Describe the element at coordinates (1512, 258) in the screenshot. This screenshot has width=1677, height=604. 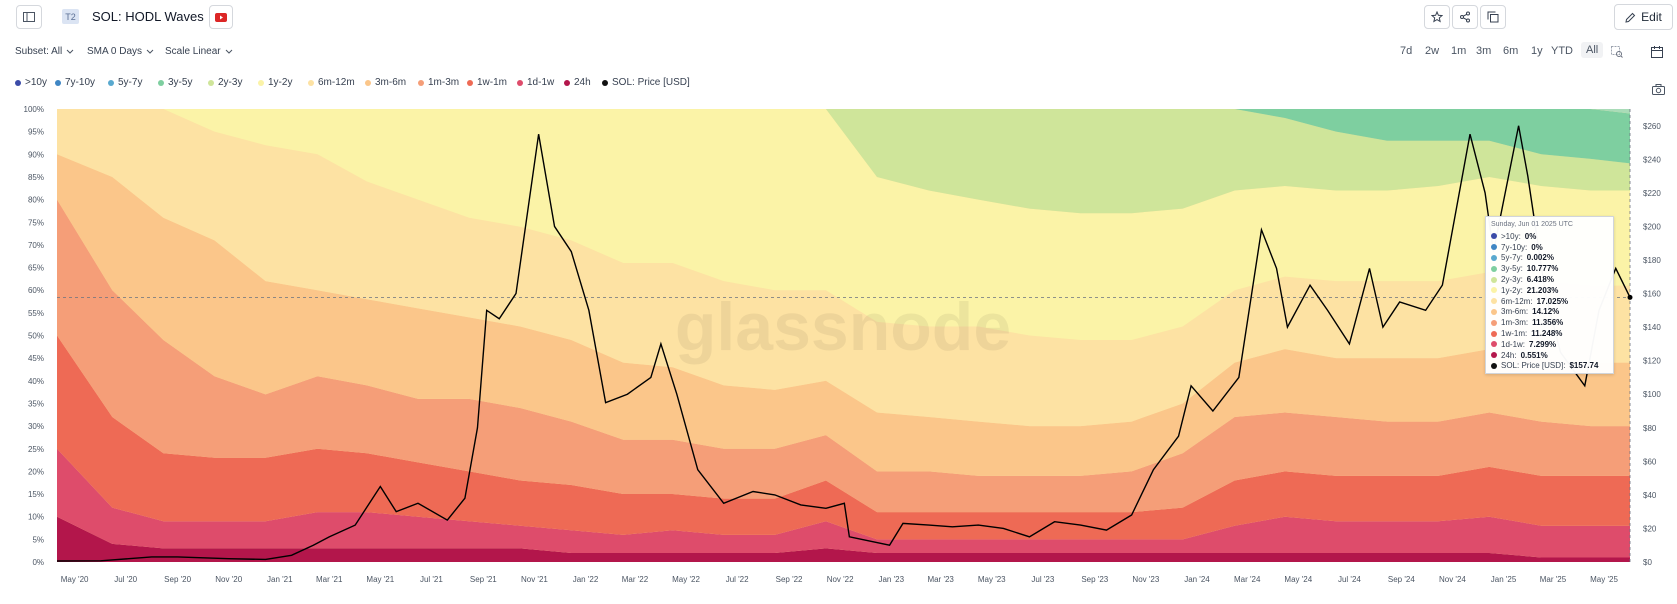
I see `tooltip-label: 5y-7y:` at that location.